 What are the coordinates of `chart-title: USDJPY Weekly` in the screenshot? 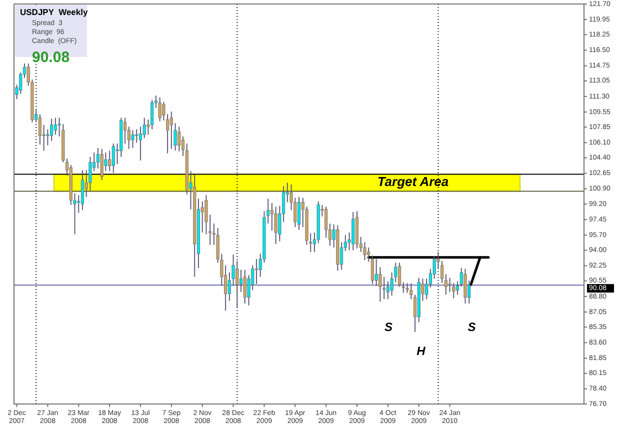 It's located at (54, 12).